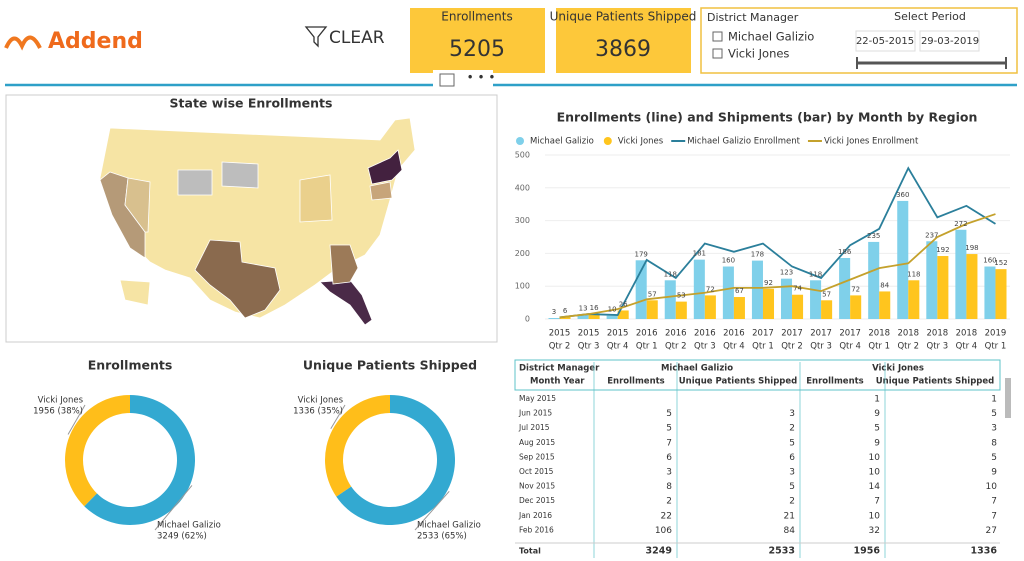 Image resolution: width=1024 pixels, height=561 pixels. I want to click on more-icon: • • •, so click(481, 78).